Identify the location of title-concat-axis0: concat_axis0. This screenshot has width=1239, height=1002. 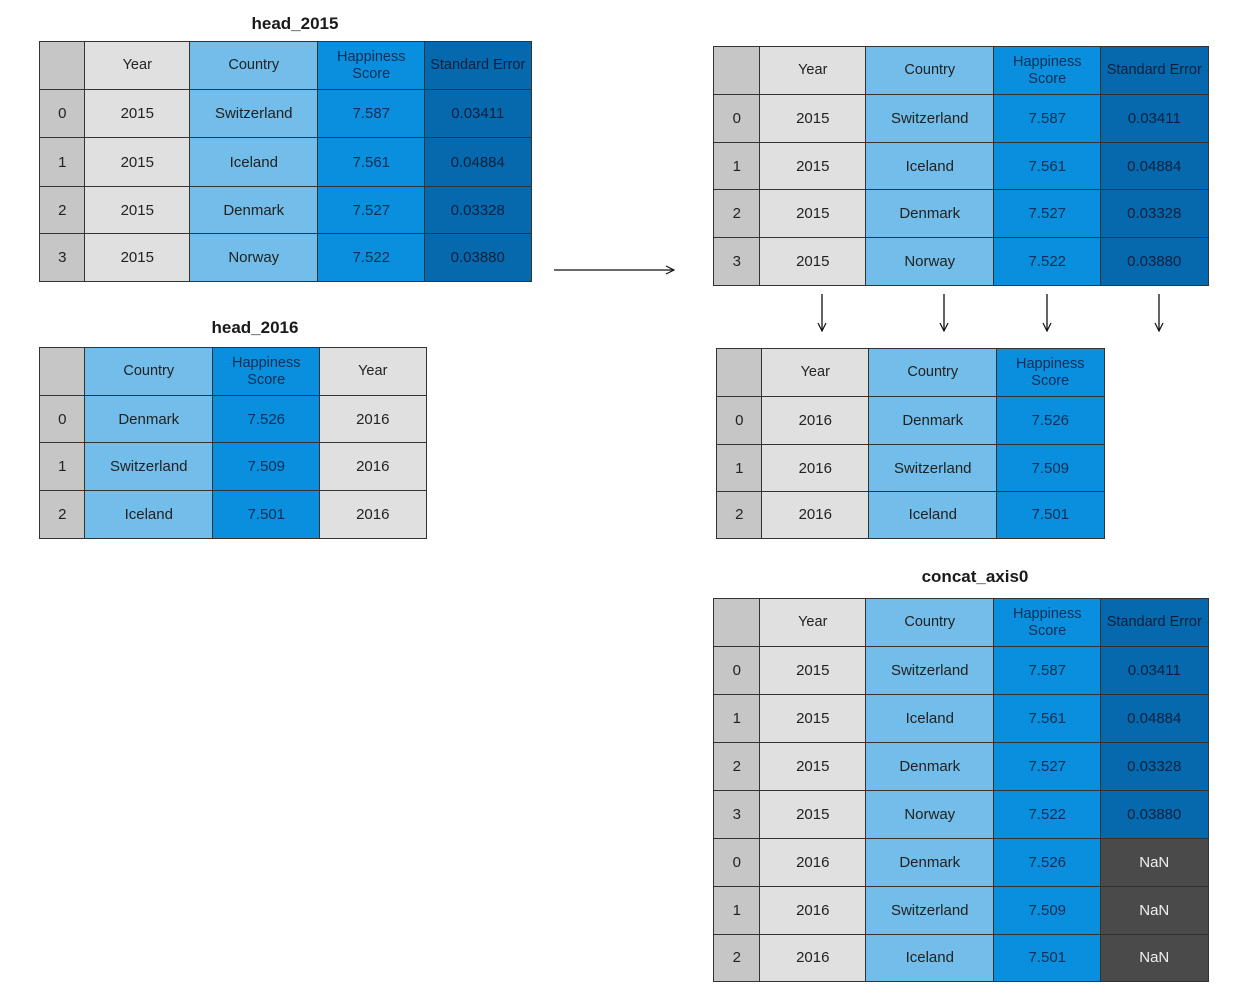
(975, 576).